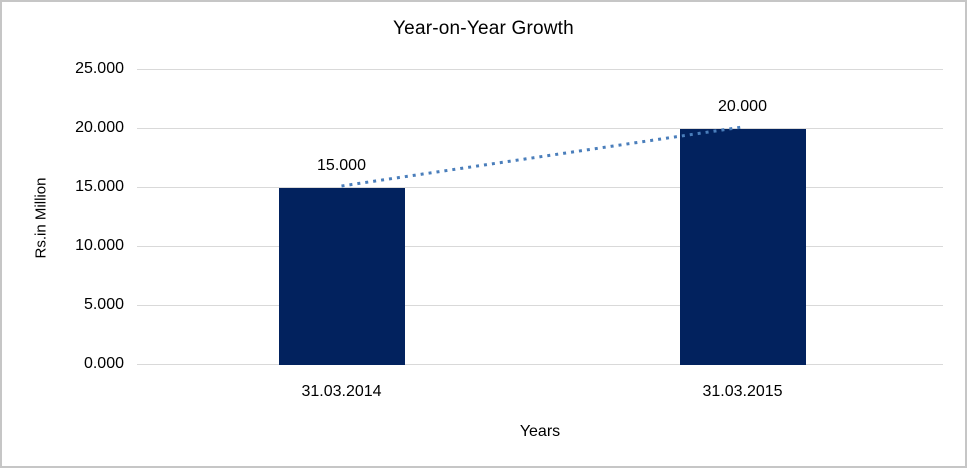  Describe the element at coordinates (542, 156) in the screenshot. I see `trendline-svg` at that location.